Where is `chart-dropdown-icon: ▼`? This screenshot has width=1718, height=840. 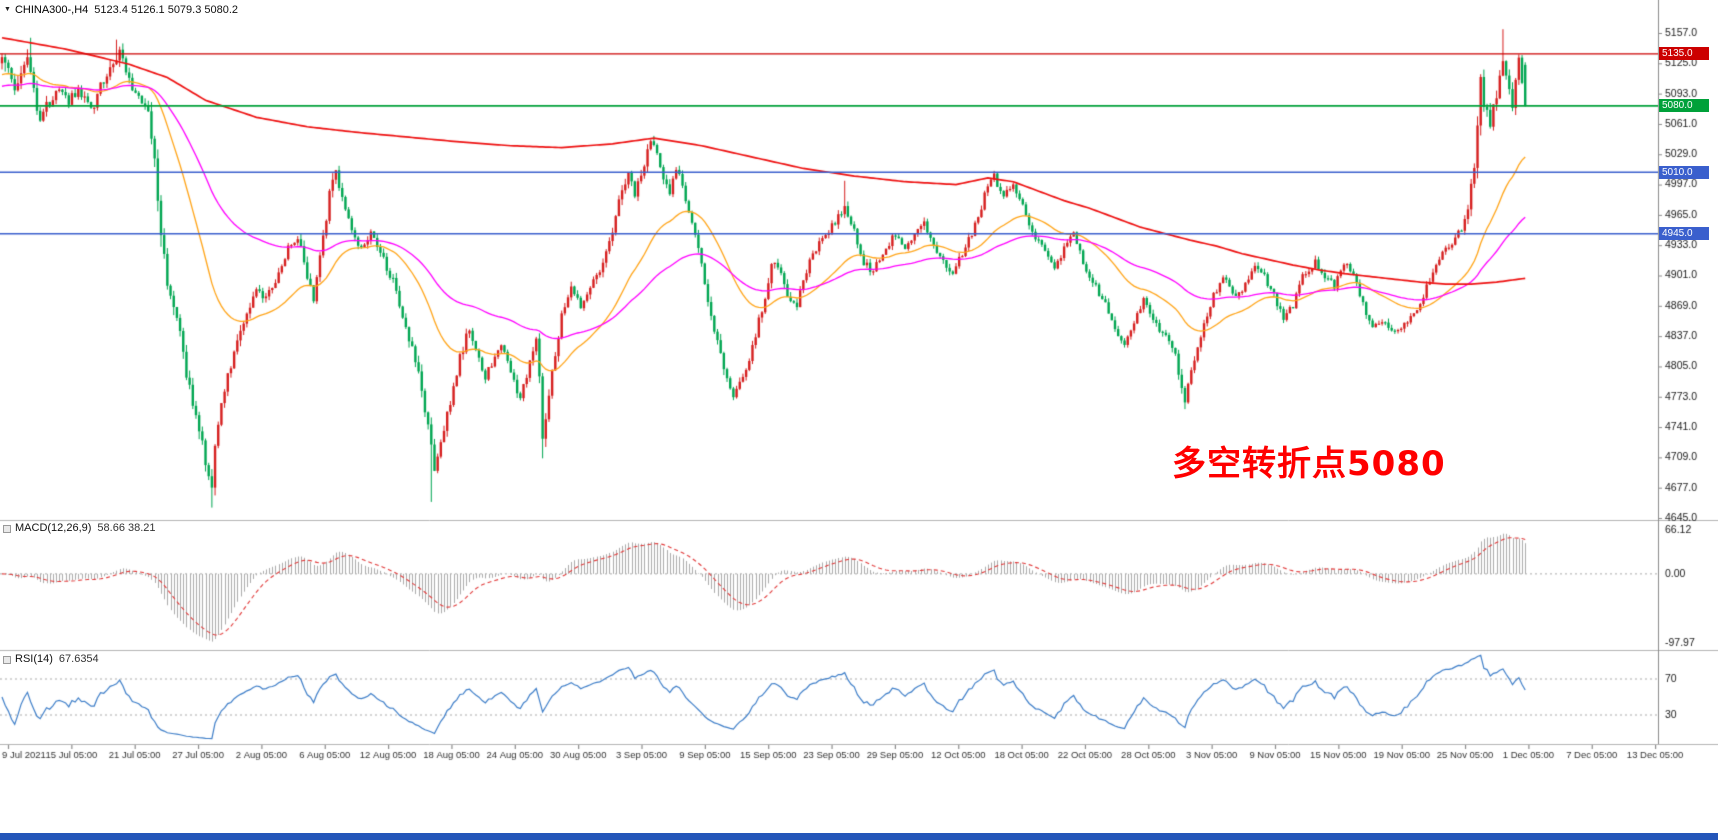
chart-dropdown-icon: ▼ is located at coordinates (7, 9).